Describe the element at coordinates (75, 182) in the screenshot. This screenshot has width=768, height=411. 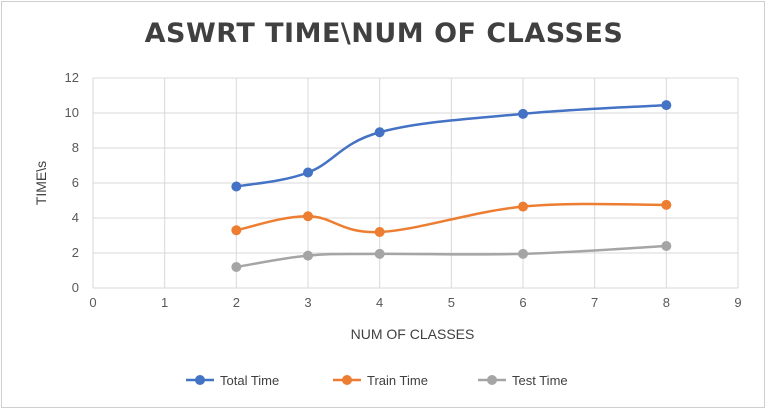
I see `y-tick-label: 6` at that location.